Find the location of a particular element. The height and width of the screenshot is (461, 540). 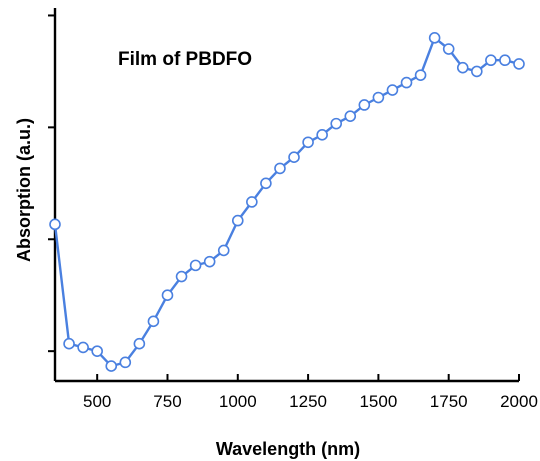

x-tick-label: 1750 is located at coordinates (449, 401).